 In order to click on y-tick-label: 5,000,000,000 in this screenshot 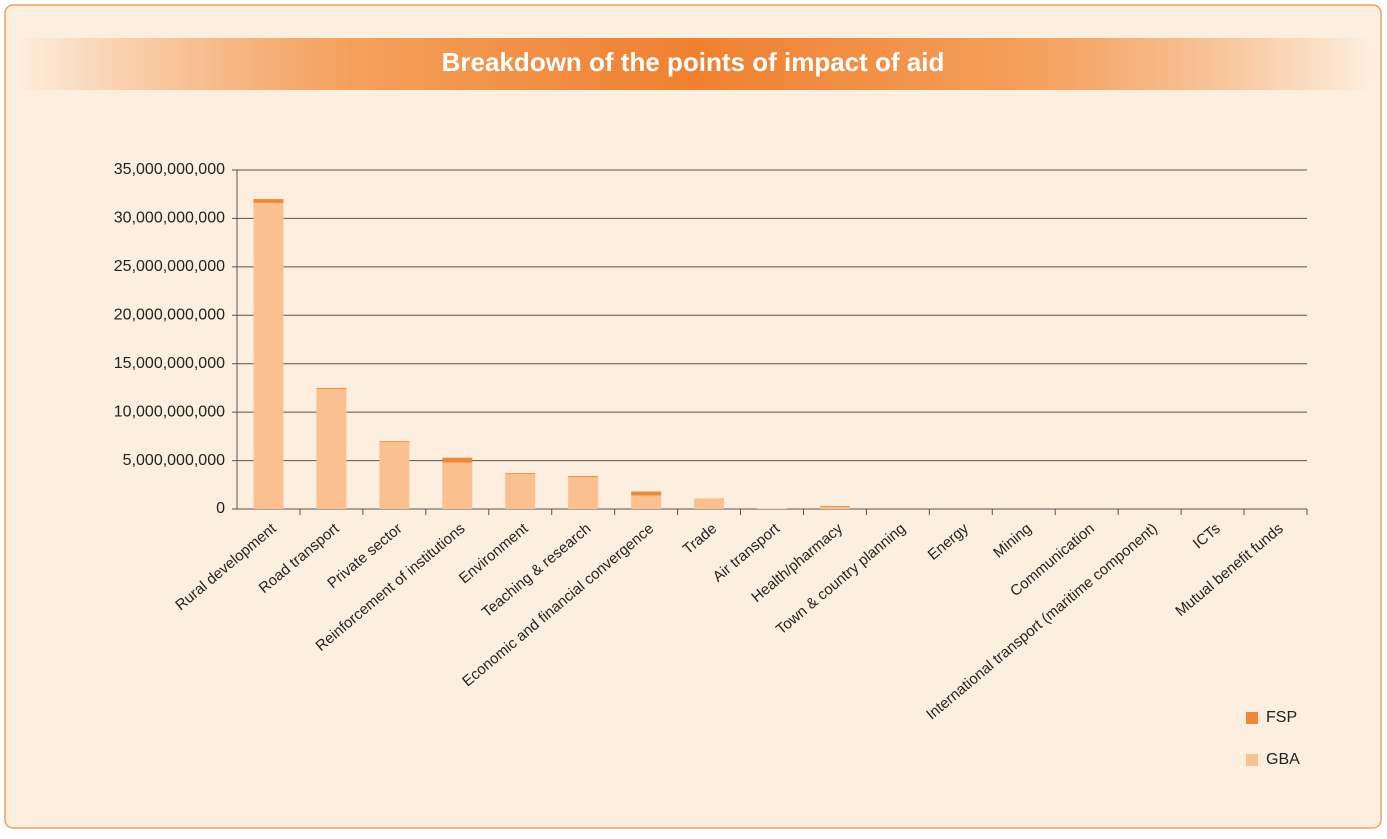, I will do `click(174, 460)`.